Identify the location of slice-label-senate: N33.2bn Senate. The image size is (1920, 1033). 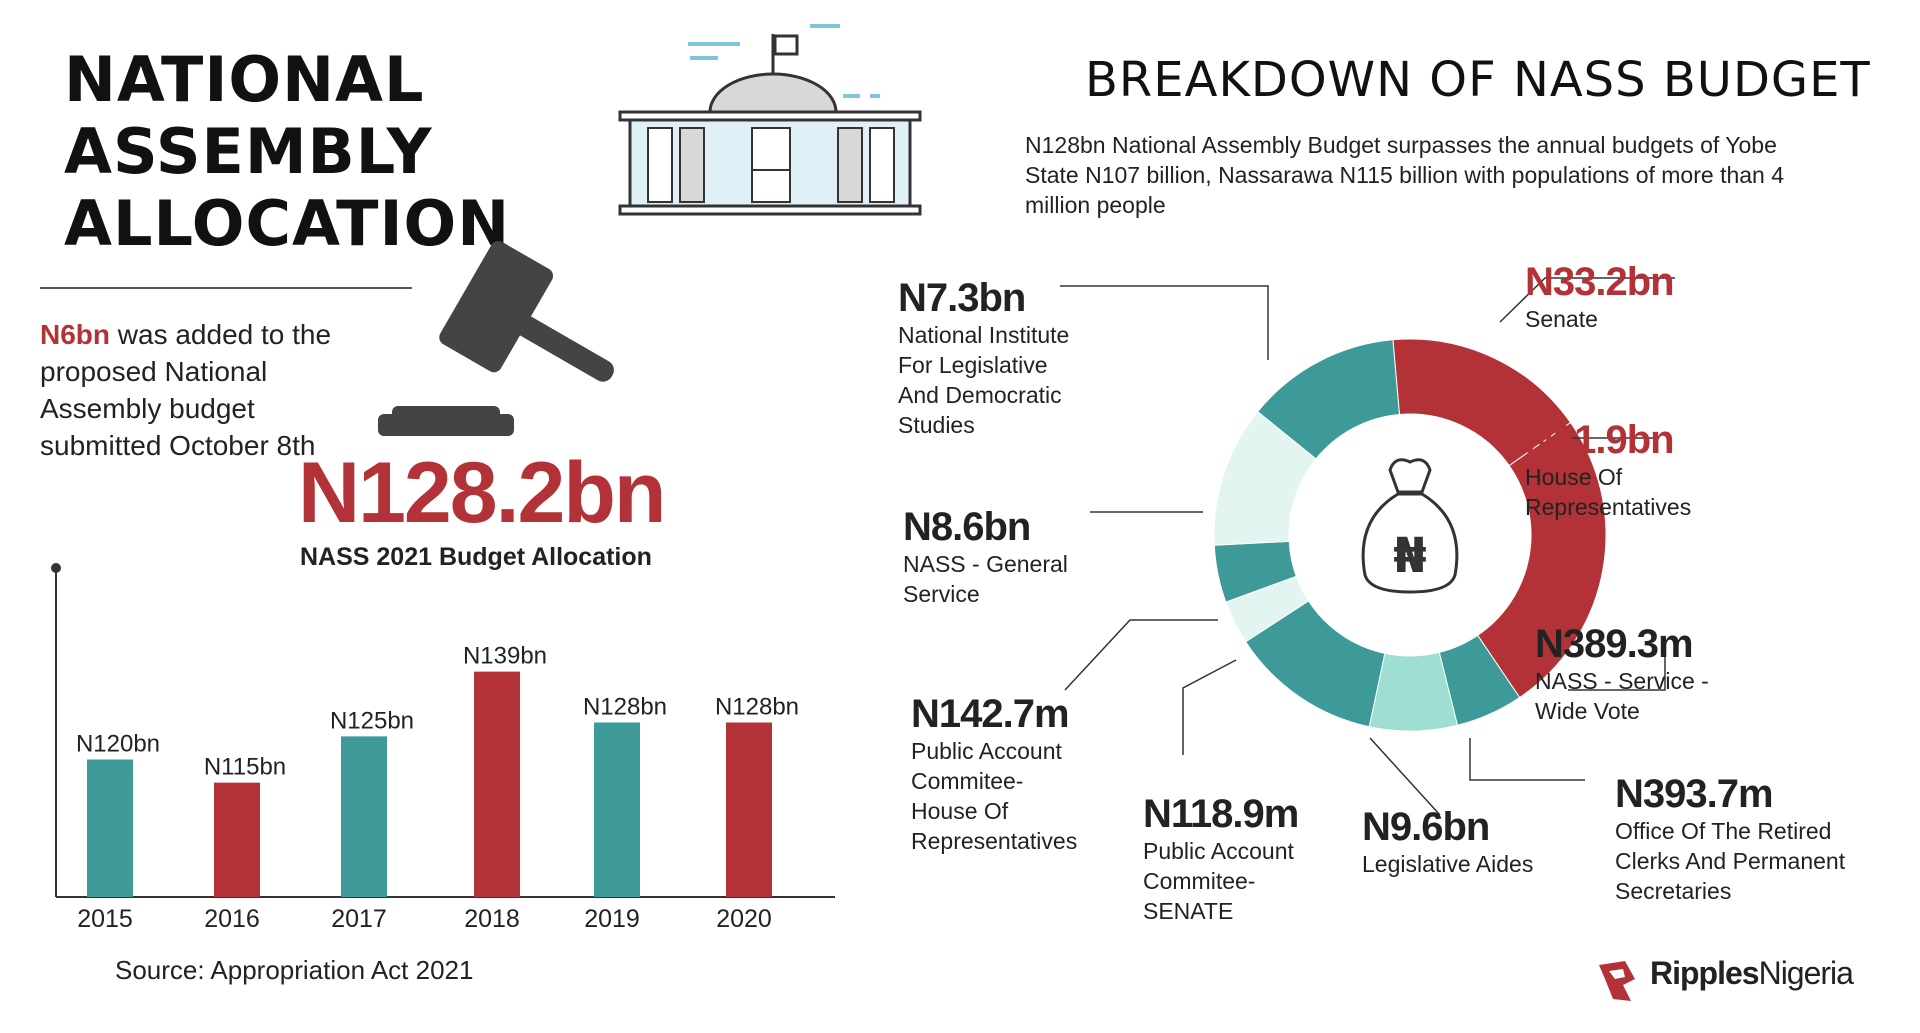
(1600, 297).